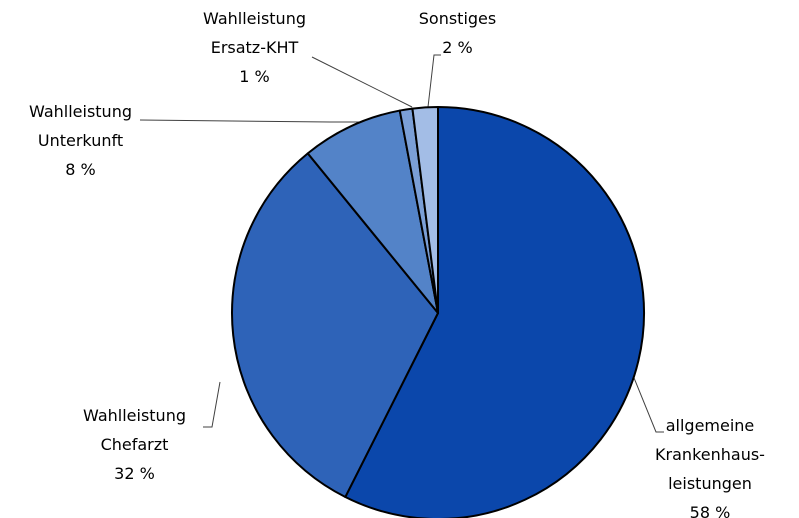 This screenshot has width=799, height=518. What do you see at coordinates (134, 430) in the screenshot?
I see `category-label: Wahlleistung Chefarzt` at bounding box center [134, 430].